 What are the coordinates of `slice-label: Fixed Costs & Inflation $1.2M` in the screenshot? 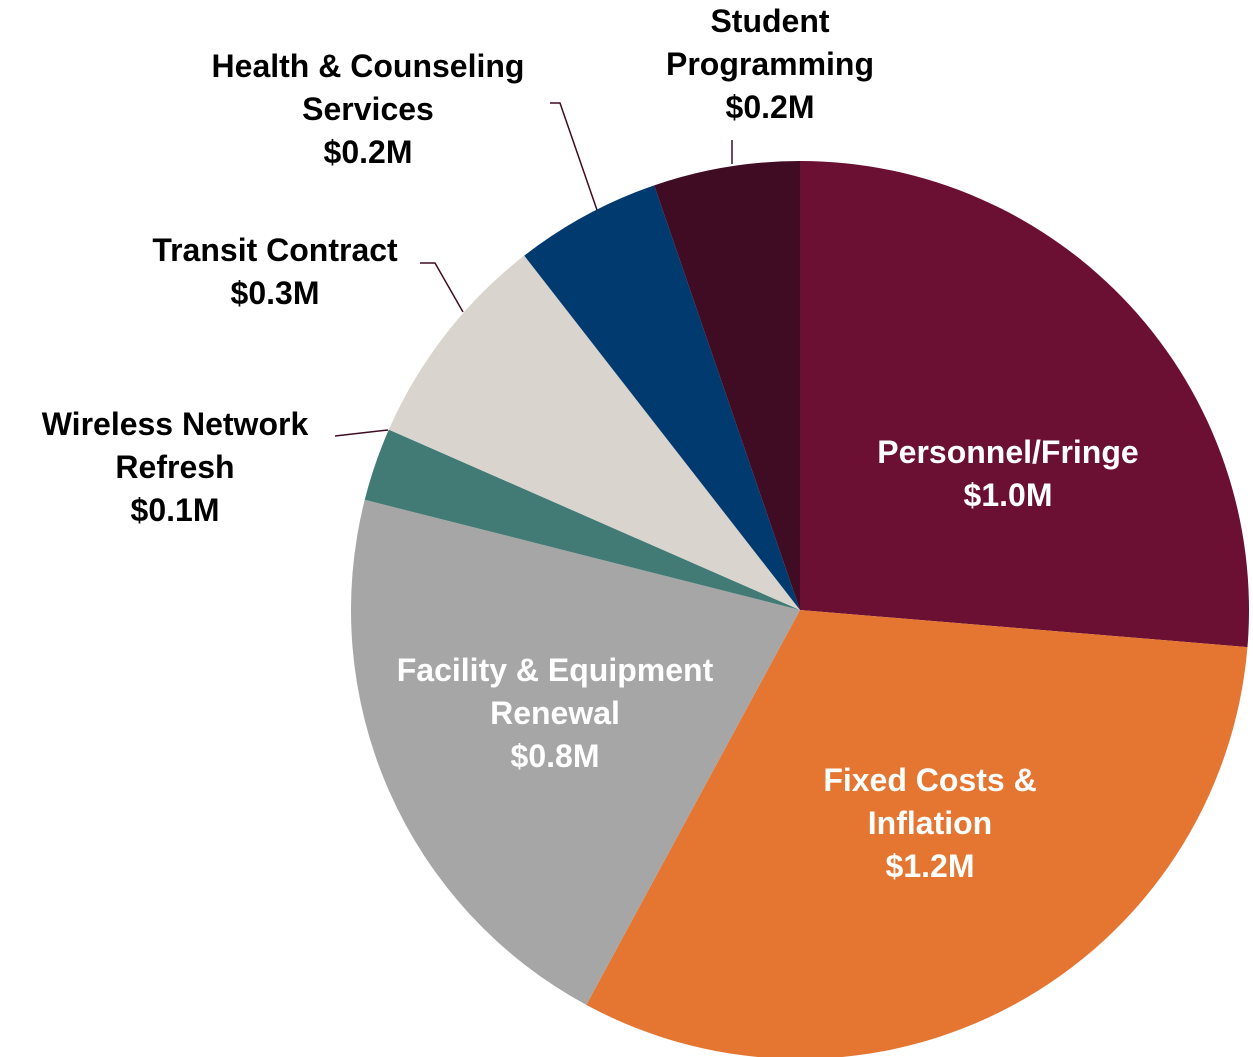 It's located at (930, 823).